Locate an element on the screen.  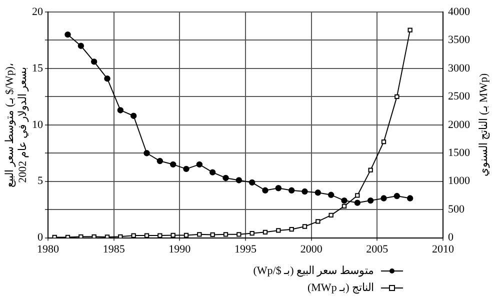
y2-tick-label: 2500 is located at coordinates (459, 96).